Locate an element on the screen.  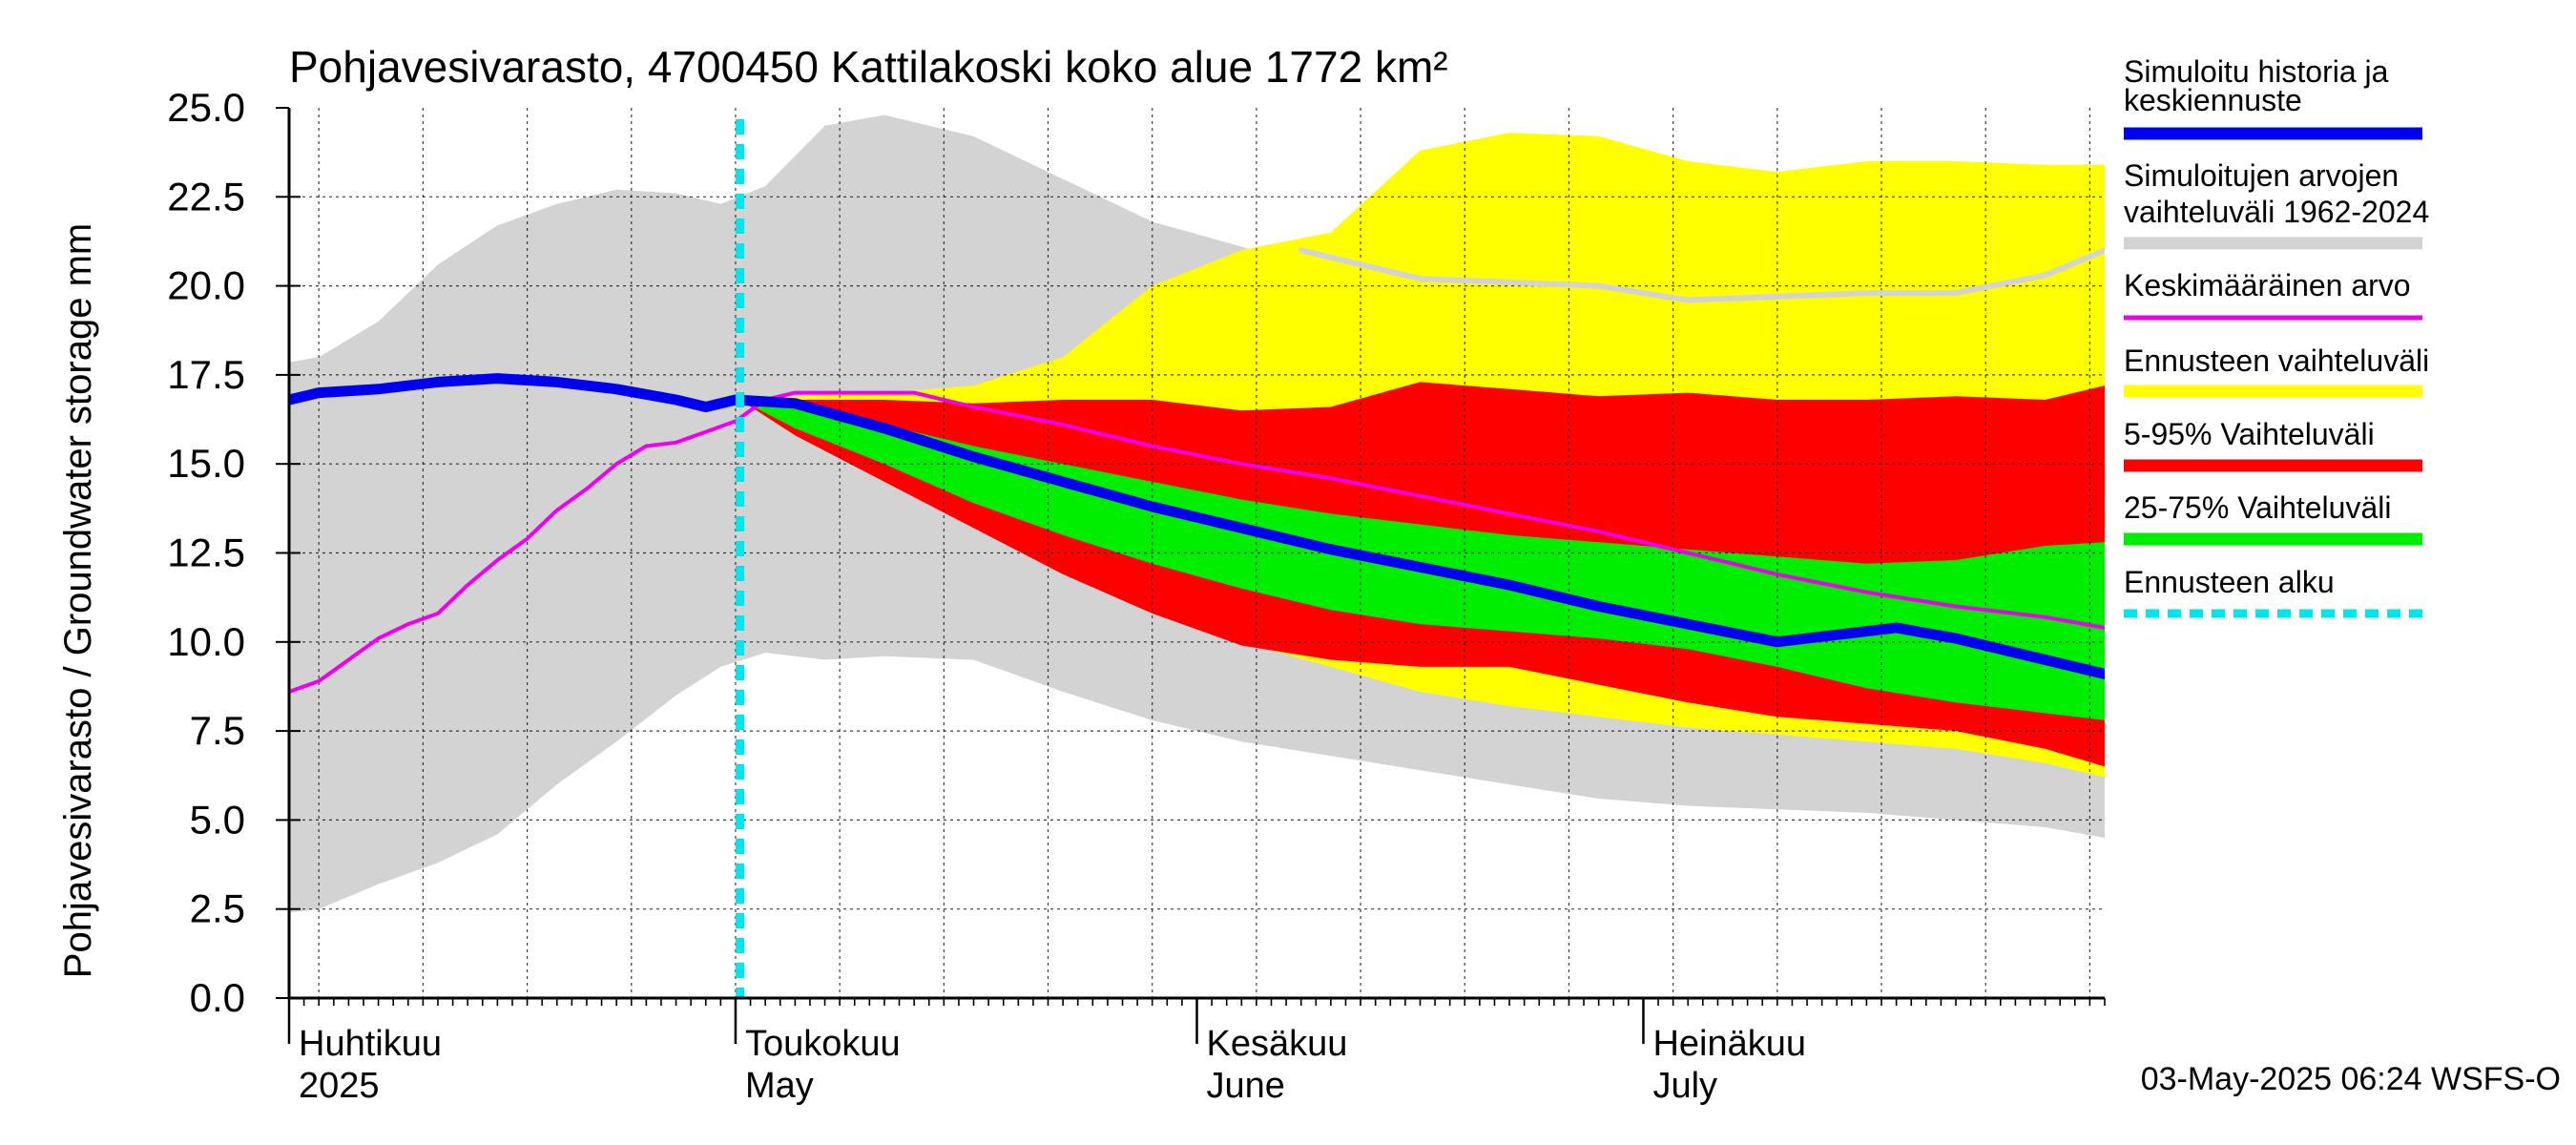
legend-label: keskiennuste is located at coordinates (2213, 100).